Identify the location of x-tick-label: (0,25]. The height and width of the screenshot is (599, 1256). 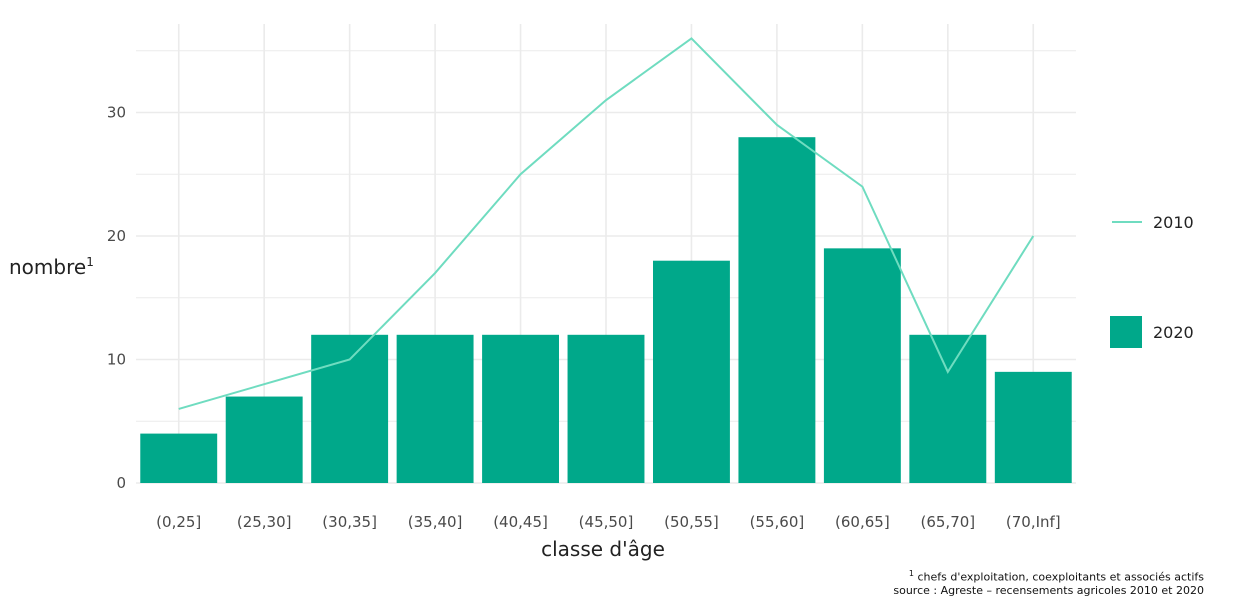
(178, 522).